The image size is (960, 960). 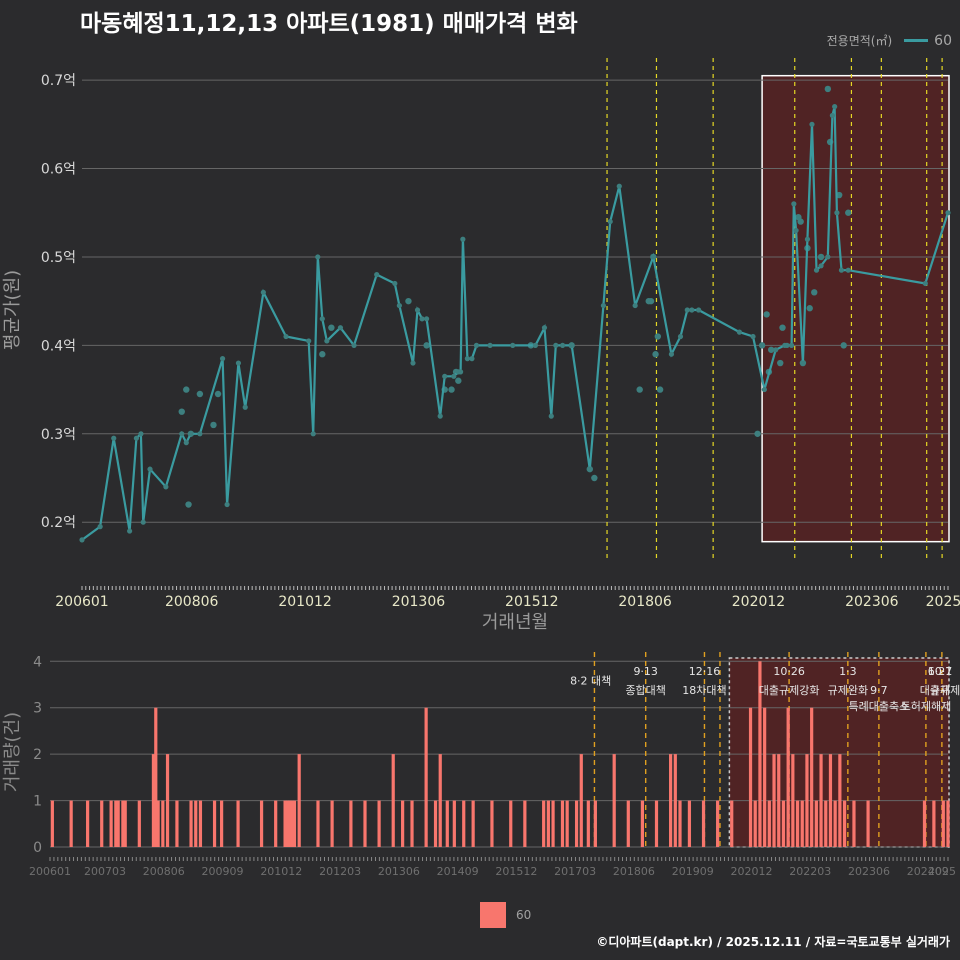 I want to click on bar-x-tick-label: 202203, so click(x=810, y=871).